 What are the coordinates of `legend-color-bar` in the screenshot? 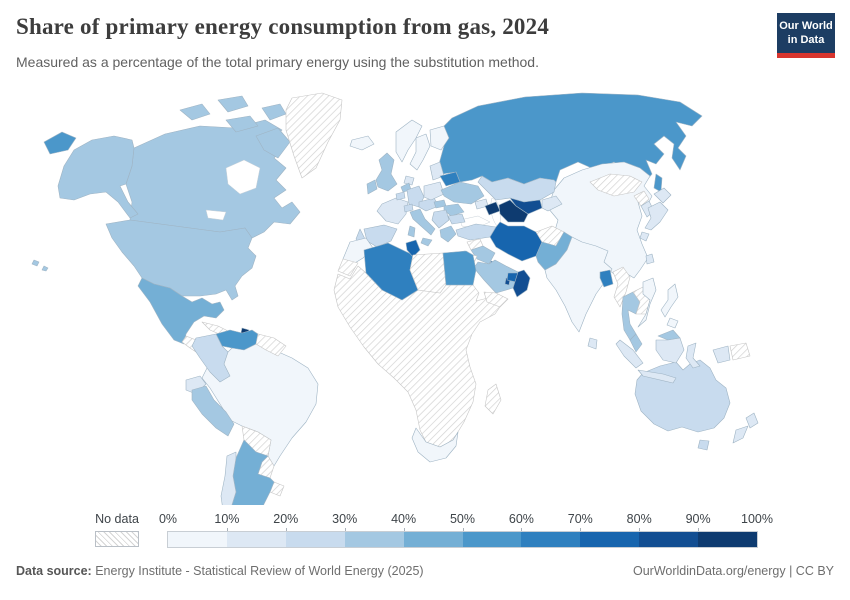 It's located at (462, 539).